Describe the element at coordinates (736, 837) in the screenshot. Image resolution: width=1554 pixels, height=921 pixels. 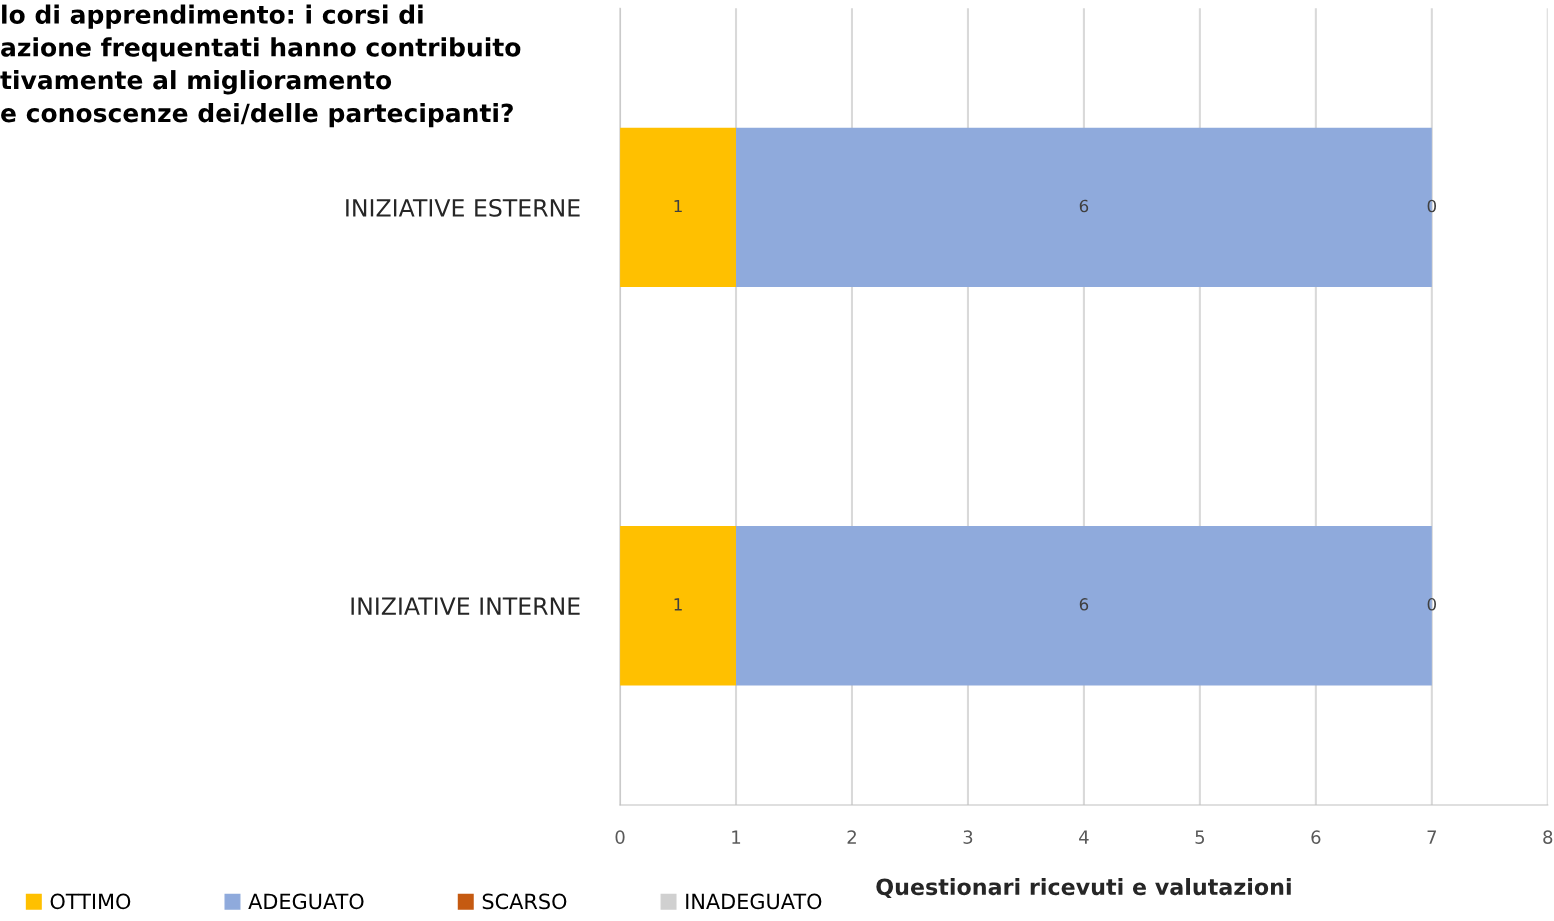
I see `x-tick-label: 1` at that location.